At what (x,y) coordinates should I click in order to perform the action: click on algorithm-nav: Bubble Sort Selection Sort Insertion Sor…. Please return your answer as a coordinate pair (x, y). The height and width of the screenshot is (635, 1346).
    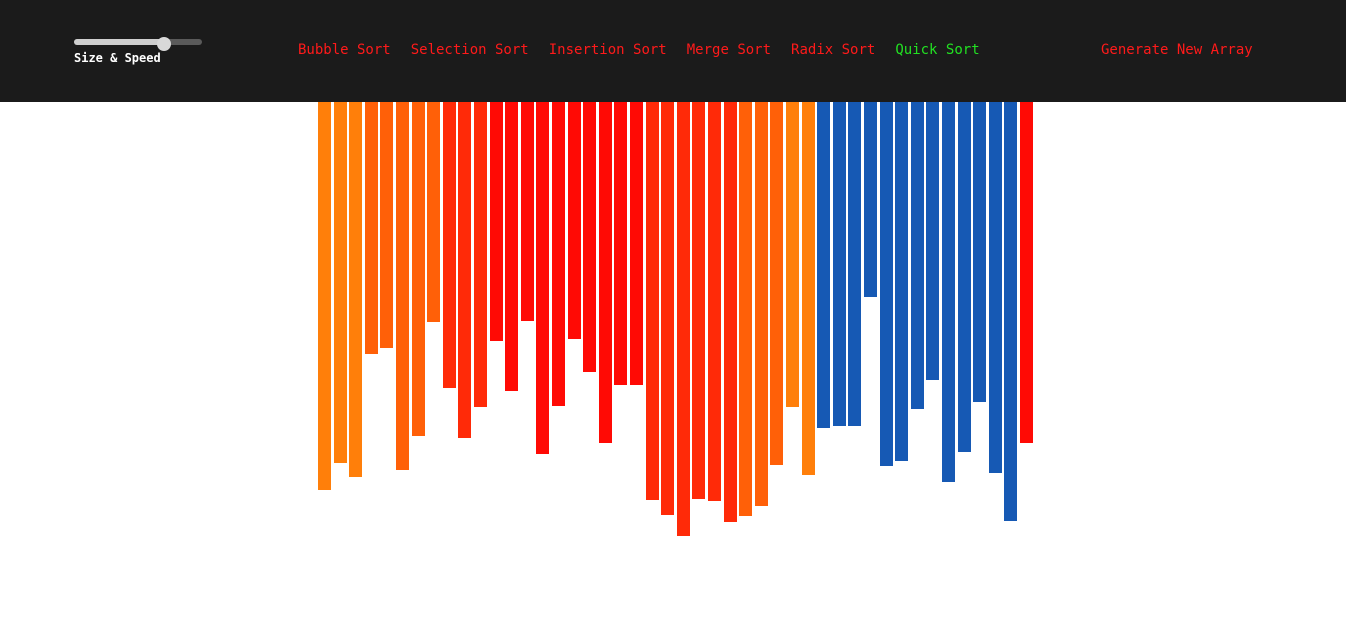
    Looking at the image, I should click on (649, 50).